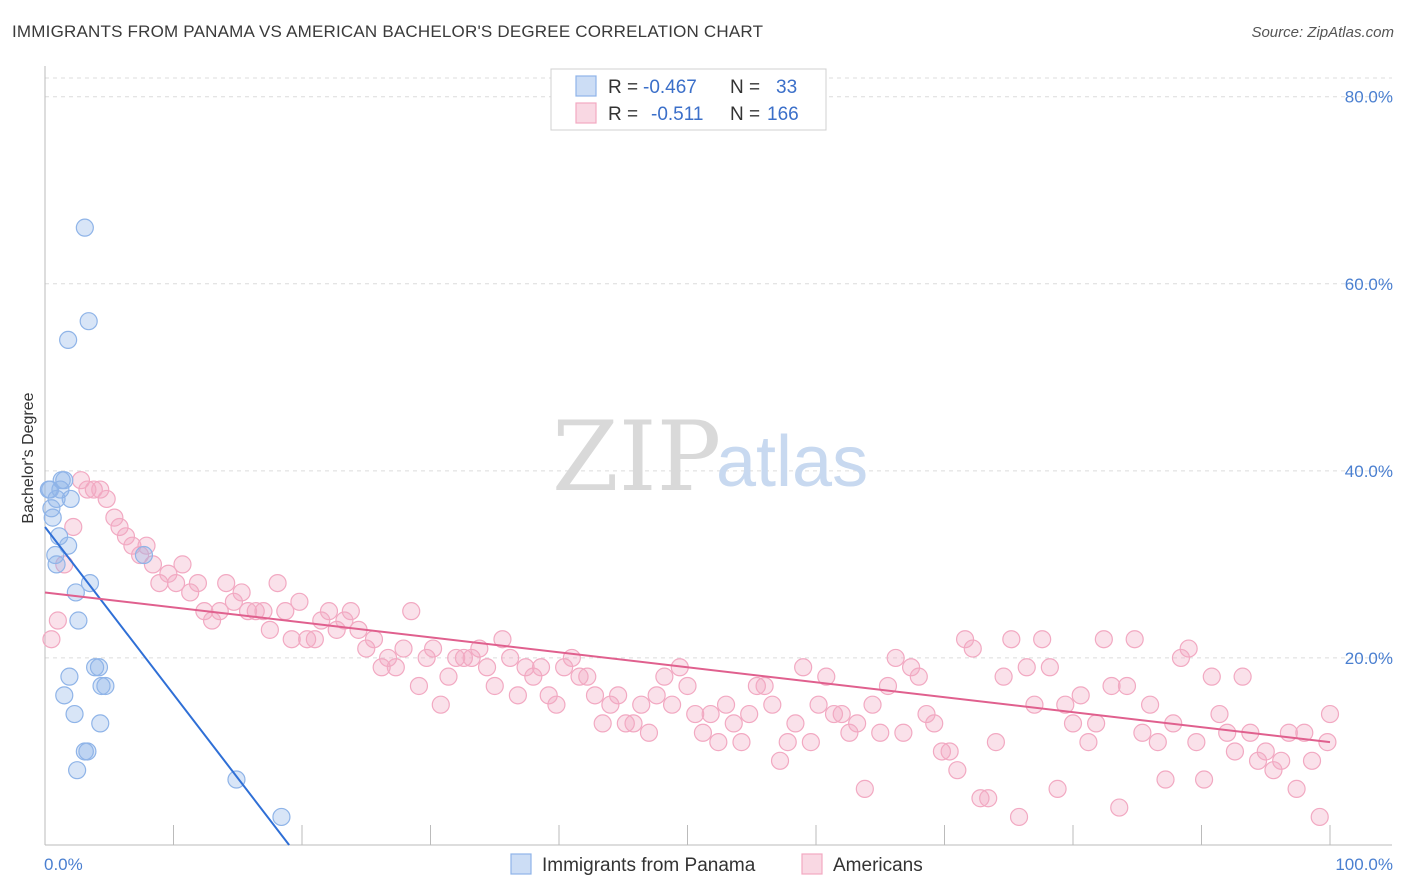 This screenshot has height=892, width=1406. I want to click on trendline-panama, so click(167, 686).